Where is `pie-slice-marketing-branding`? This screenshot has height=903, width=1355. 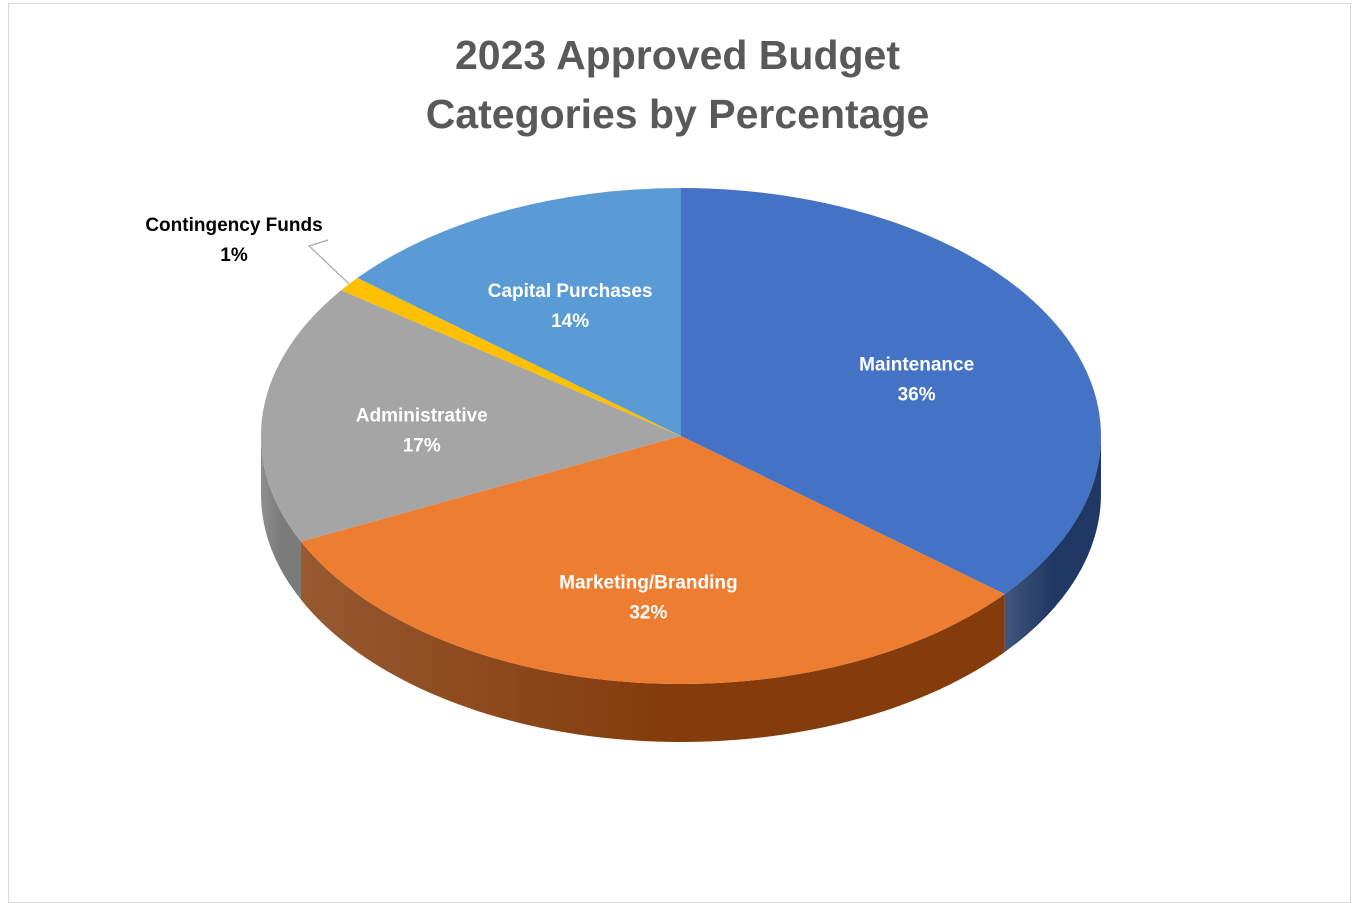 pie-slice-marketing-branding is located at coordinates (652, 560).